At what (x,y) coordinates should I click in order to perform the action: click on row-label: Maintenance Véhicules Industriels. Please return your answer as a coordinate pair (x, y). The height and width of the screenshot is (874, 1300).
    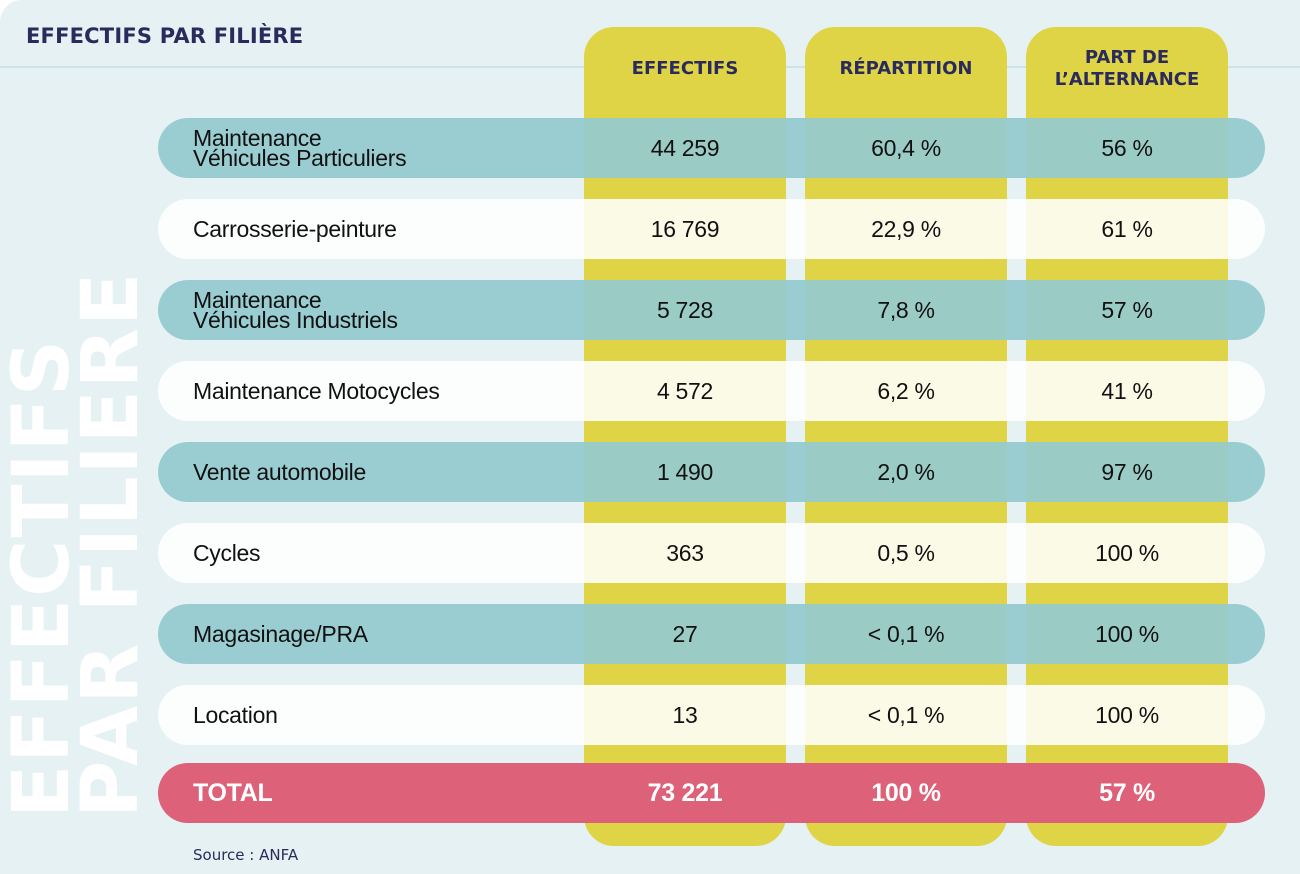
    Looking at the image, I should click on (388, 310).